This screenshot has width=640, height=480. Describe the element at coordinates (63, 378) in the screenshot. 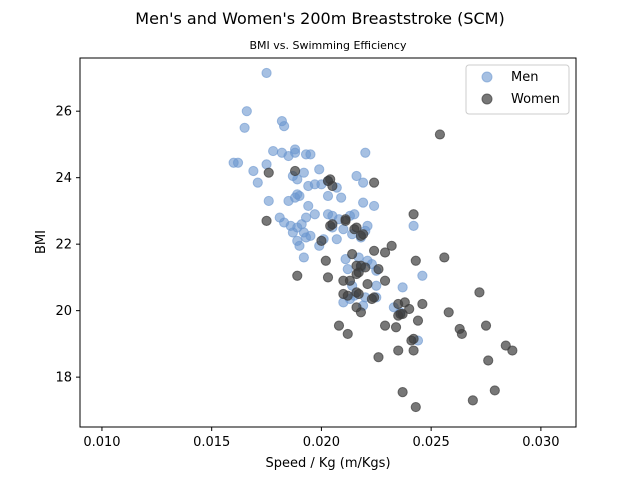

I see `y-tick-label: 18` at that location.